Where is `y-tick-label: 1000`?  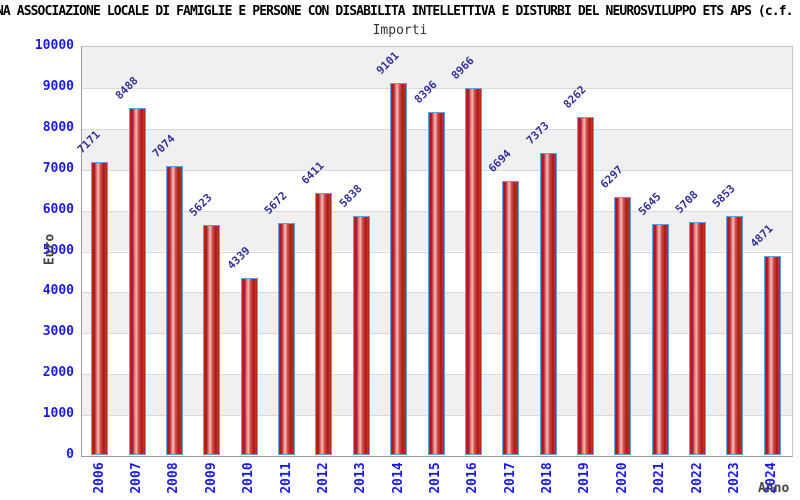 y-tick-label: 1000 is located at coordinates (58, 414).